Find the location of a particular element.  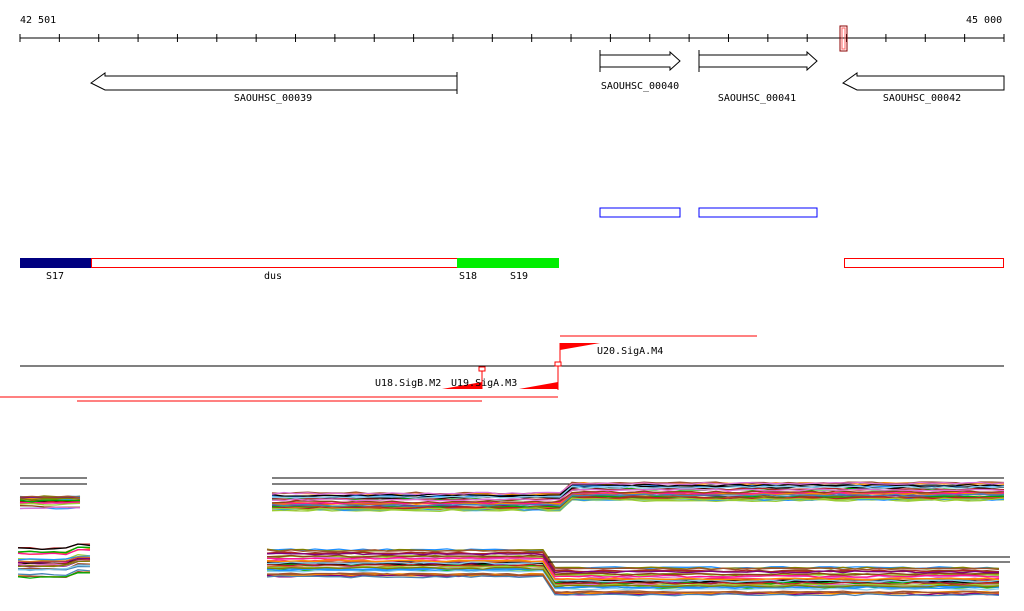

segment-S18-S19 is located at coordinates (508, 263).